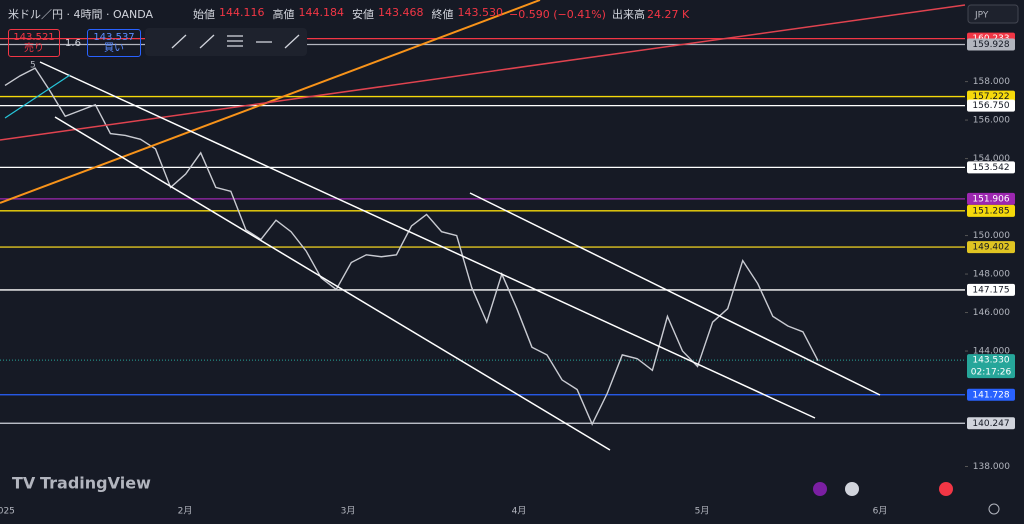 This screenshot has width=1024, height=524. Describe the element at coordinates (34, 48) in the screenshot. I see `sell-label: 売り` at that location.